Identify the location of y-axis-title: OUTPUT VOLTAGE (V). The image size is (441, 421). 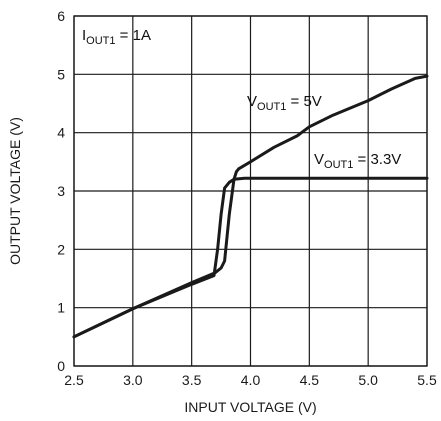
(15, 191).